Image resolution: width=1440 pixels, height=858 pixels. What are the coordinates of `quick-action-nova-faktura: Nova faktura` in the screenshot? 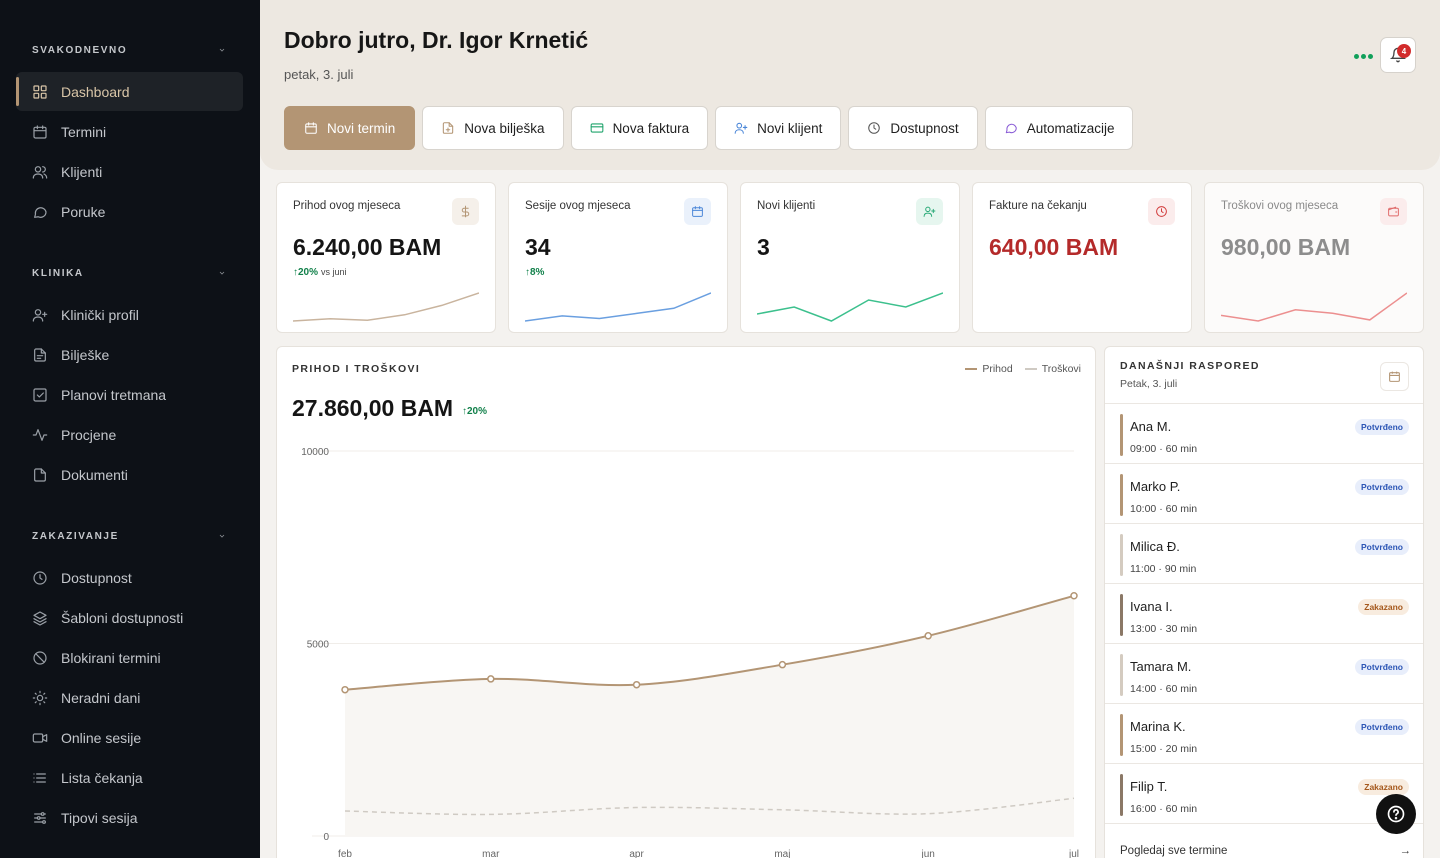 It's located at (639, 128).